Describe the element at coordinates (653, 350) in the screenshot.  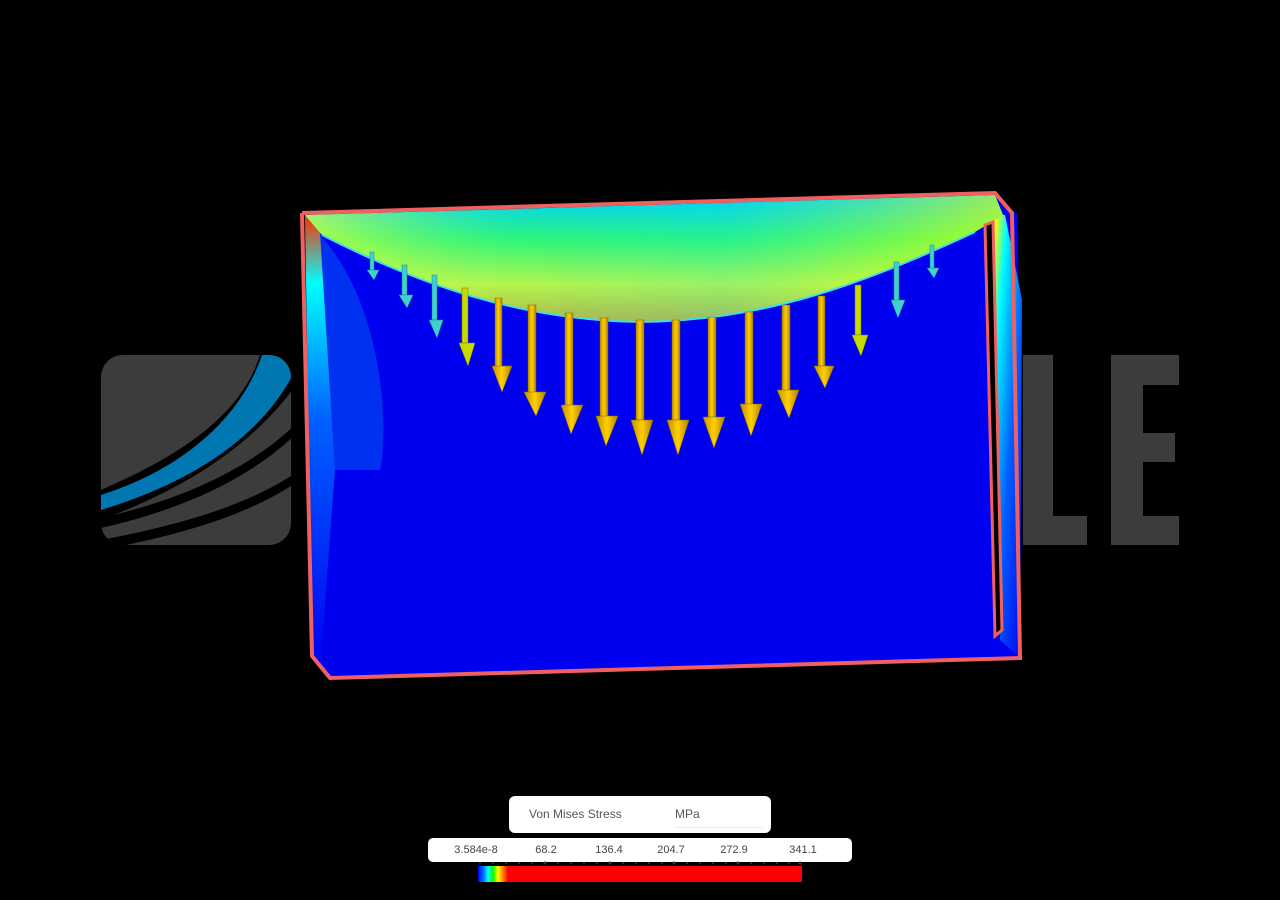
I see `load-arrows` at that location.